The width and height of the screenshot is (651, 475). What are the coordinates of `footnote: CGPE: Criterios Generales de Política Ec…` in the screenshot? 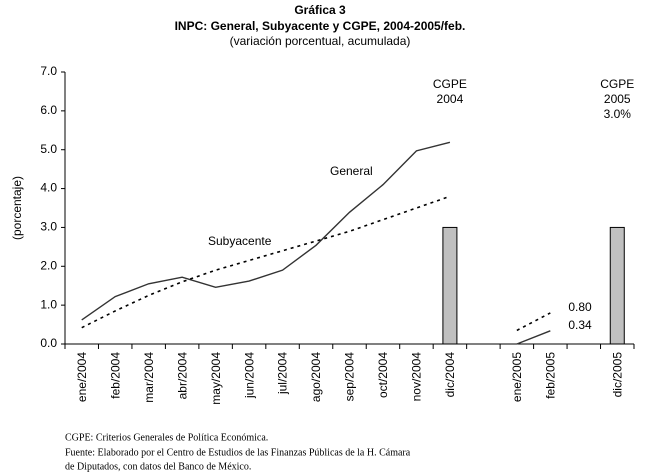 It's located at (166, 437).